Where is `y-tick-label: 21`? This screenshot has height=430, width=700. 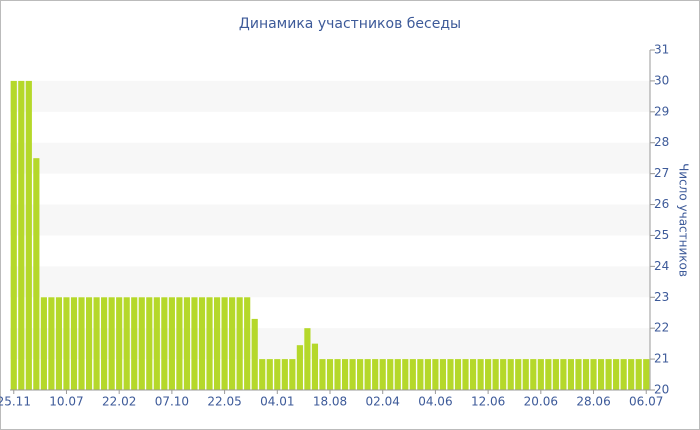
y-tick-label: 21 is located at coordinates (661, 359).